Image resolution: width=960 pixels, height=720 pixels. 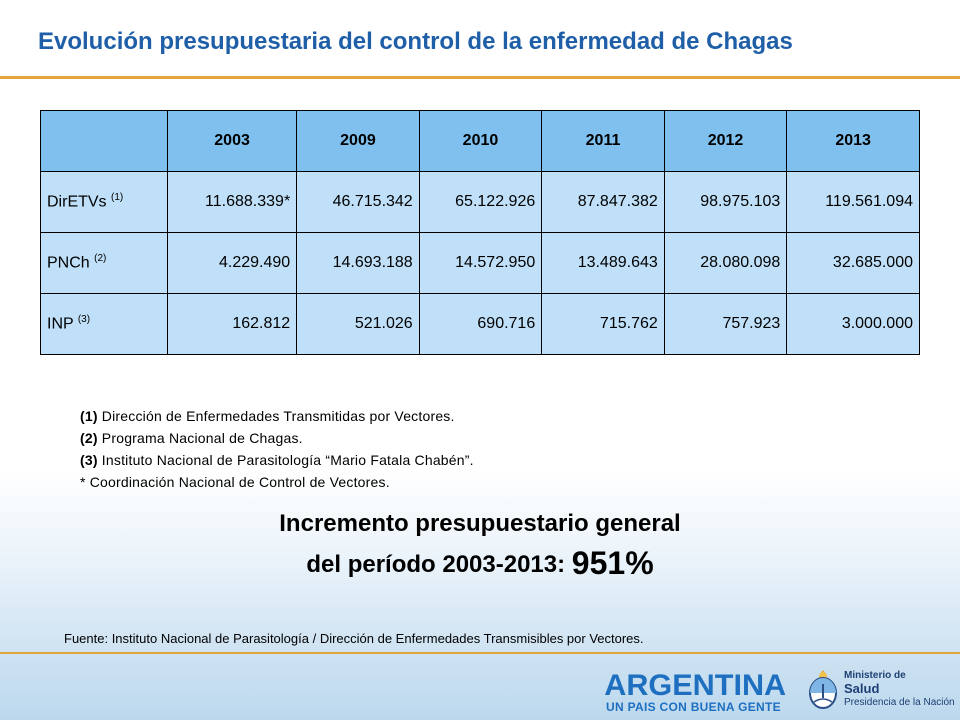 What do you see at coordinates (853, 141) in the screenshot?
I see `header-year: 2013` at bounding box center [853, 141].